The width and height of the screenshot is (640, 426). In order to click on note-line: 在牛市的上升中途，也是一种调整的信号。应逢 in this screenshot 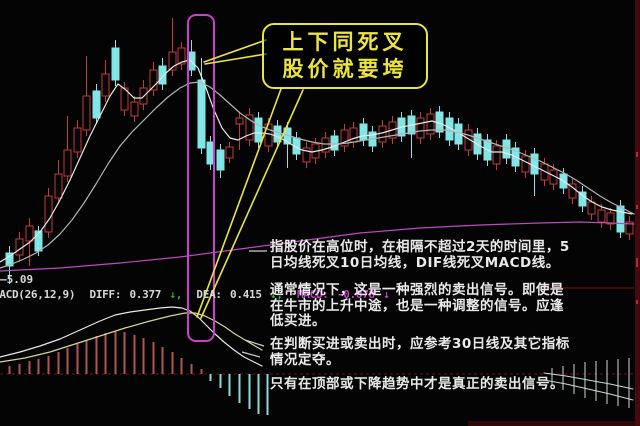, I will do `click(417, 305)`.